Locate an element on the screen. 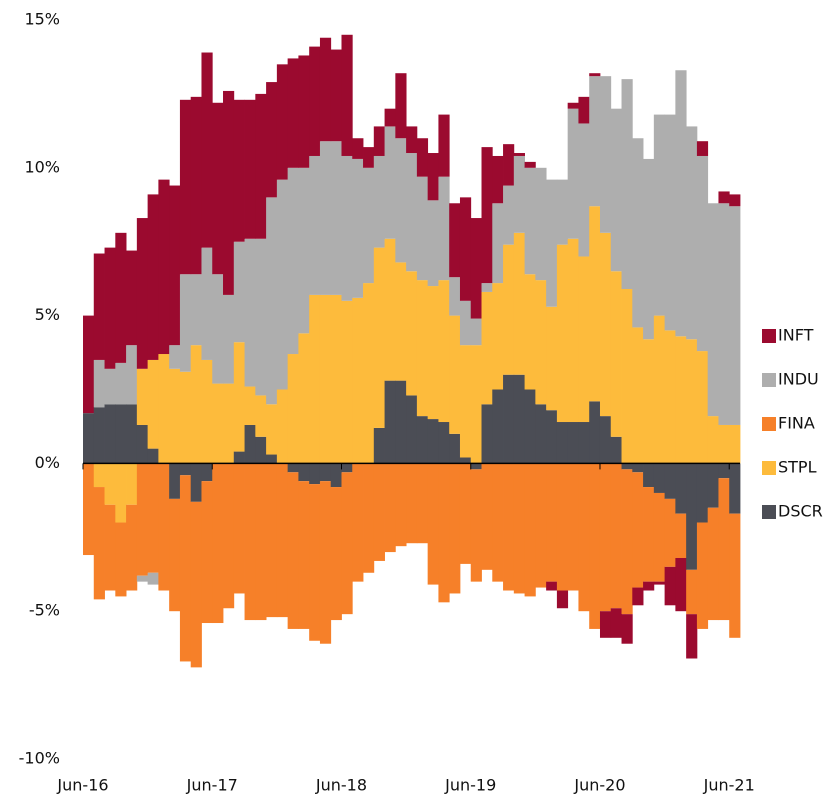 This screenshot has height=800, width=838. y-tick-label: 0% is located at coordinates (47, 462).